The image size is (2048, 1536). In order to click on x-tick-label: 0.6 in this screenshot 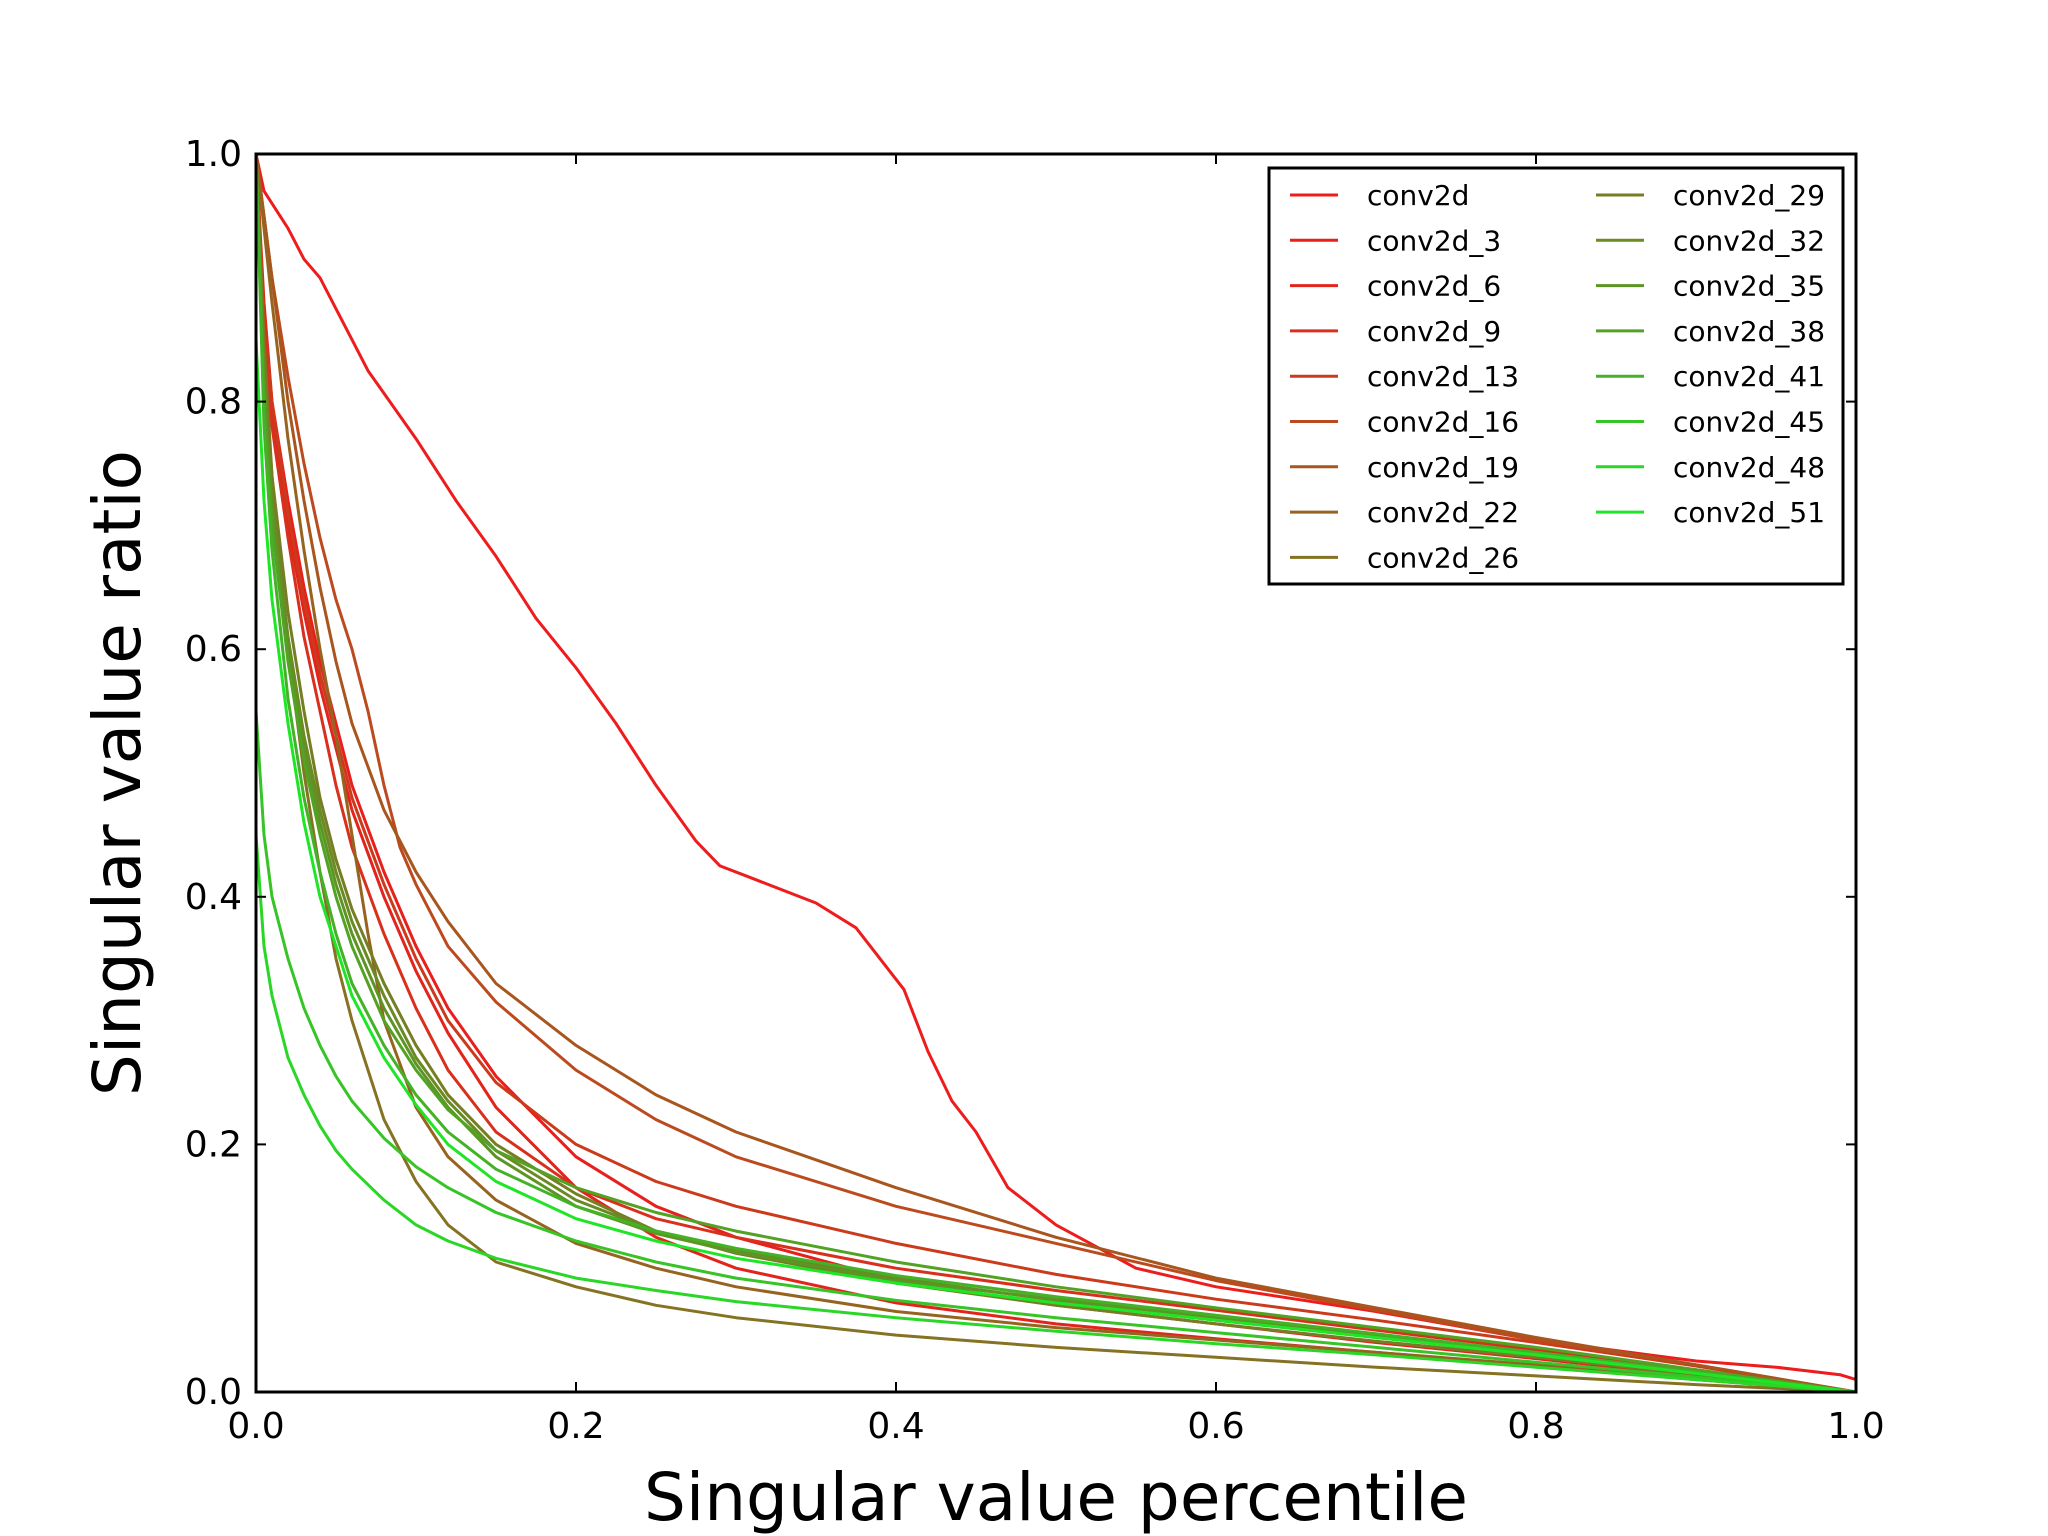, I will do `click(1215, 1426)`.